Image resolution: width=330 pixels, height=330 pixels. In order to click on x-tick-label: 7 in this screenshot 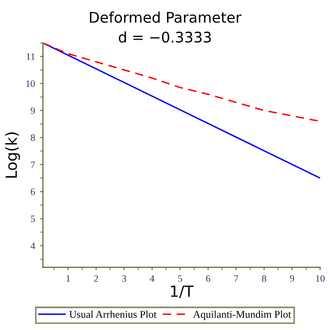, I will do `click(236, 278)`.